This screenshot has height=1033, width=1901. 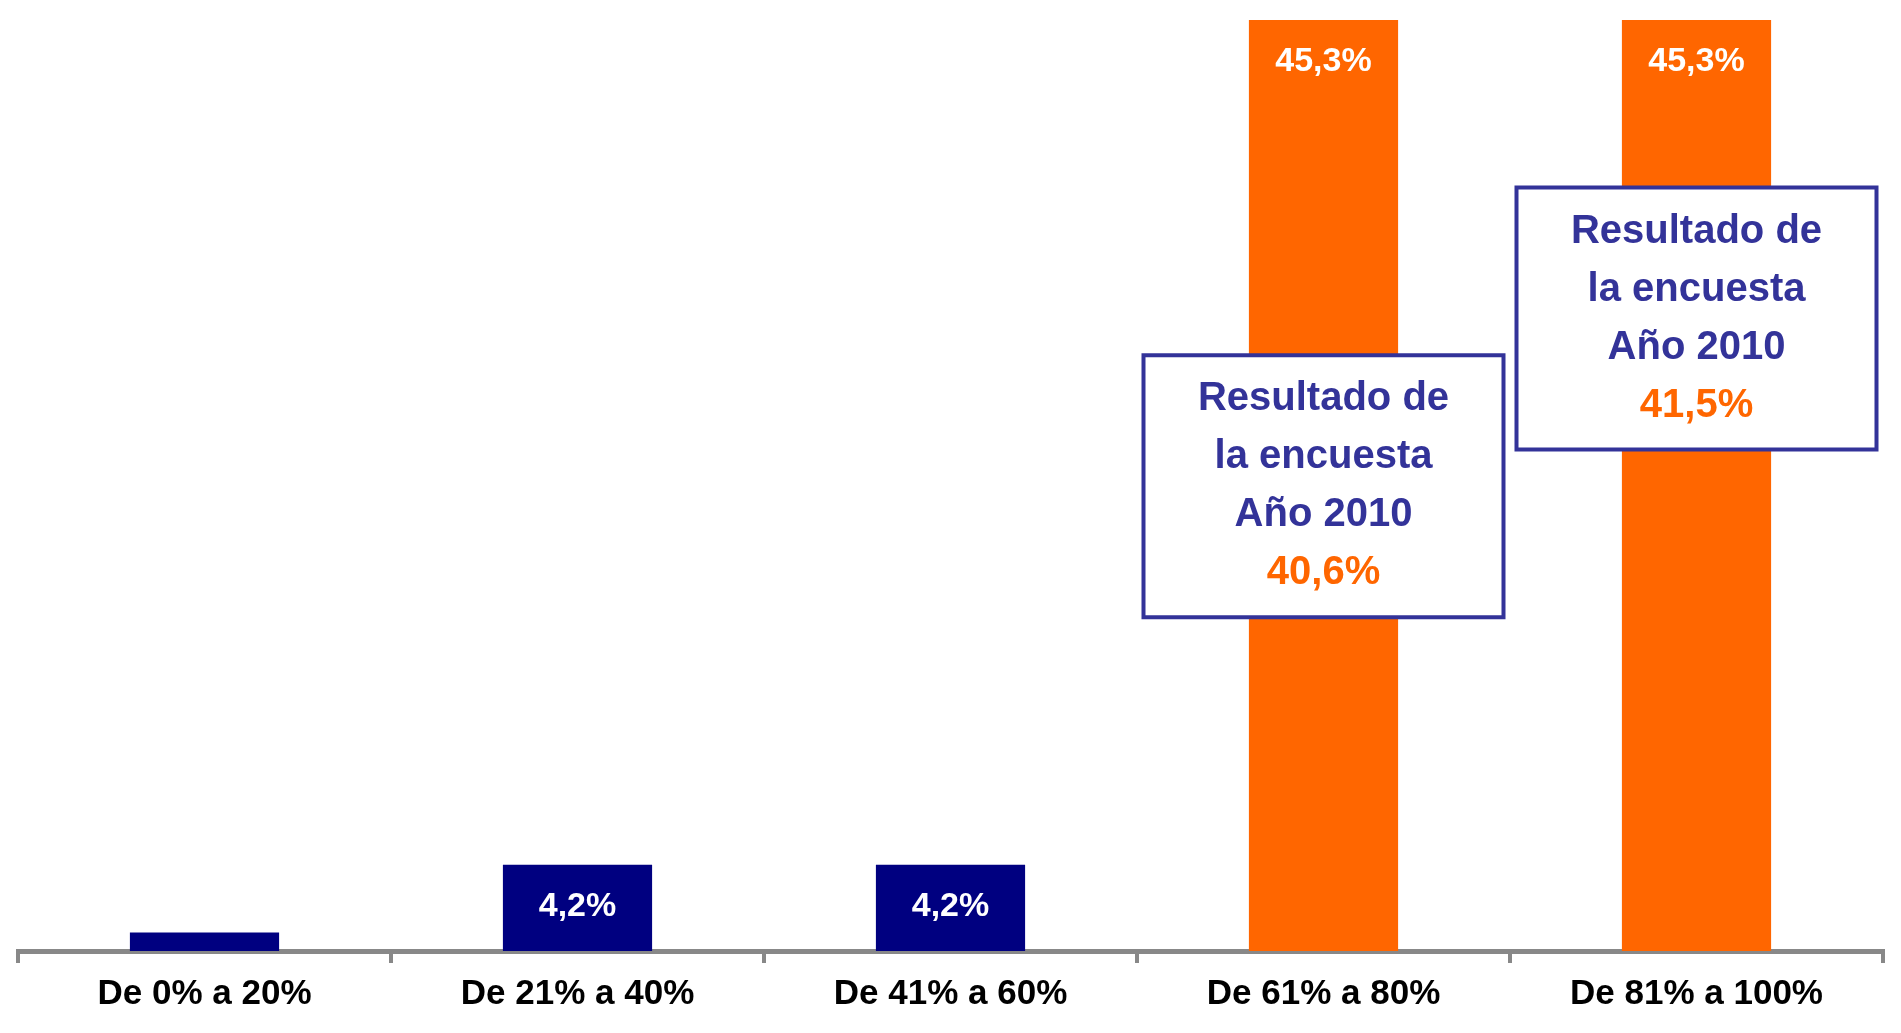 I want to click on x-tick-label: De 21% a 40%, so click(x=577, y=991).